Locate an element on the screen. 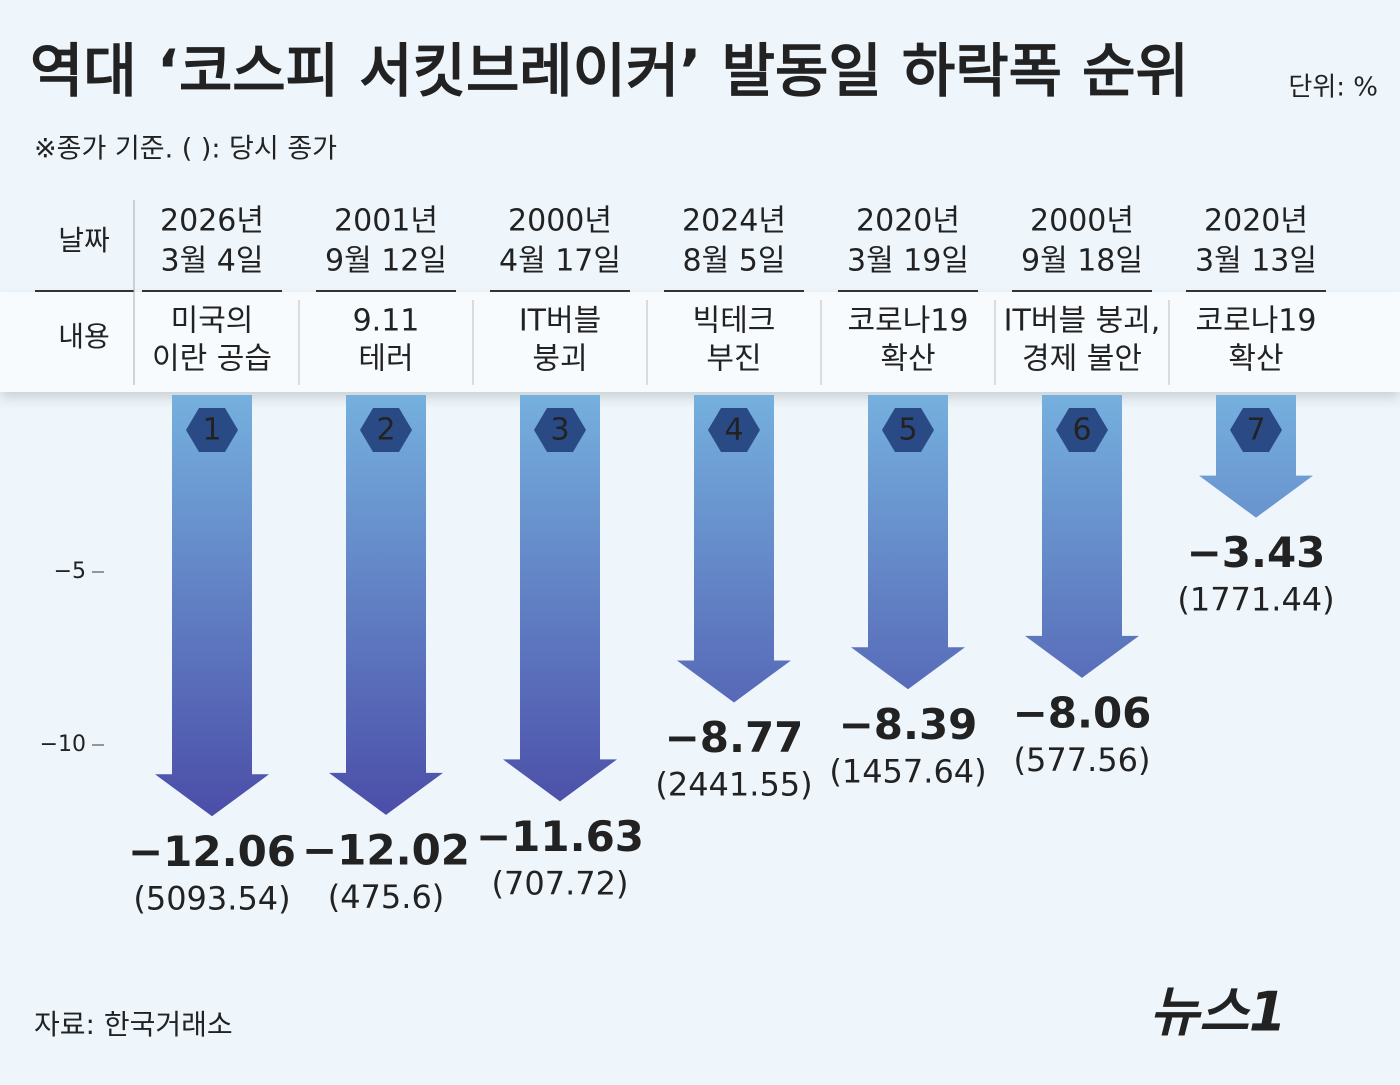 This screenshot has width=1400, height=1085. closing-price: (707.72) is located at coordinates (560, 883).